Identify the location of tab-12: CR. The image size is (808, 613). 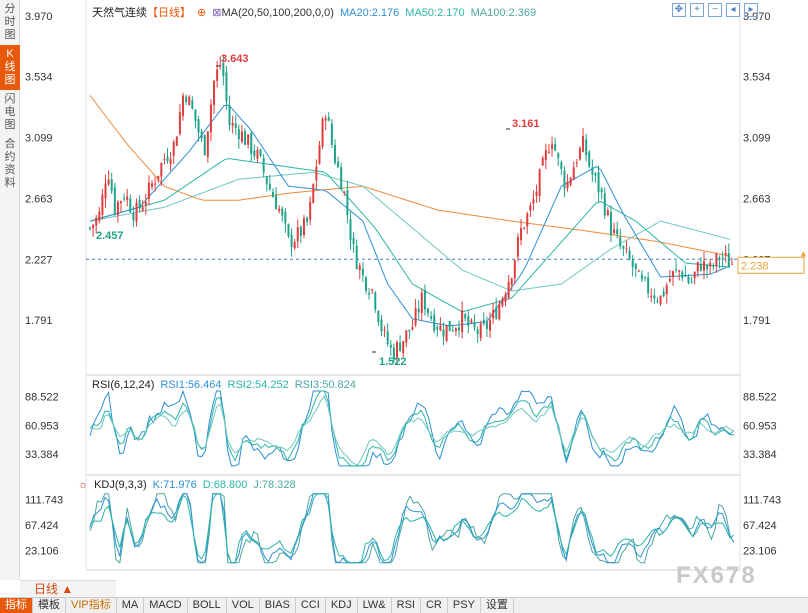
(434, 605).